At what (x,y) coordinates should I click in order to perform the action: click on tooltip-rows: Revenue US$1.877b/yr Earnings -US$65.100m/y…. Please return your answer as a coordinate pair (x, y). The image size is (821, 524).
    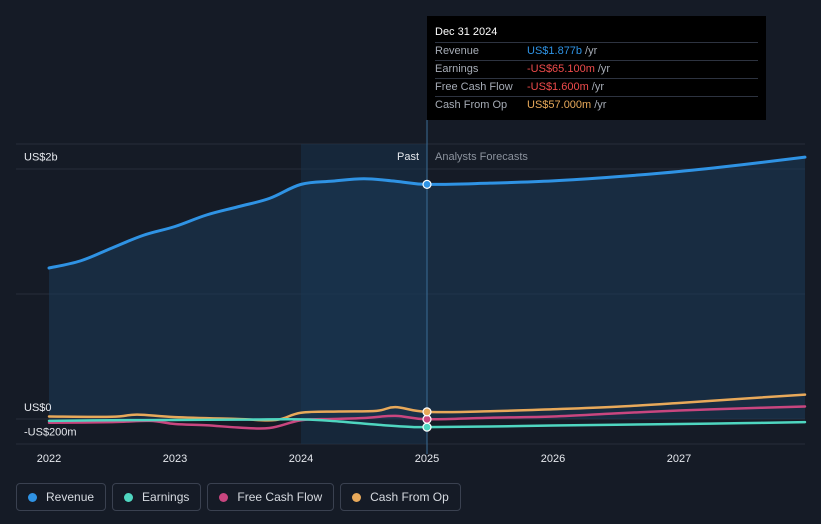
    Looking at the image, I should click on (596, 78).